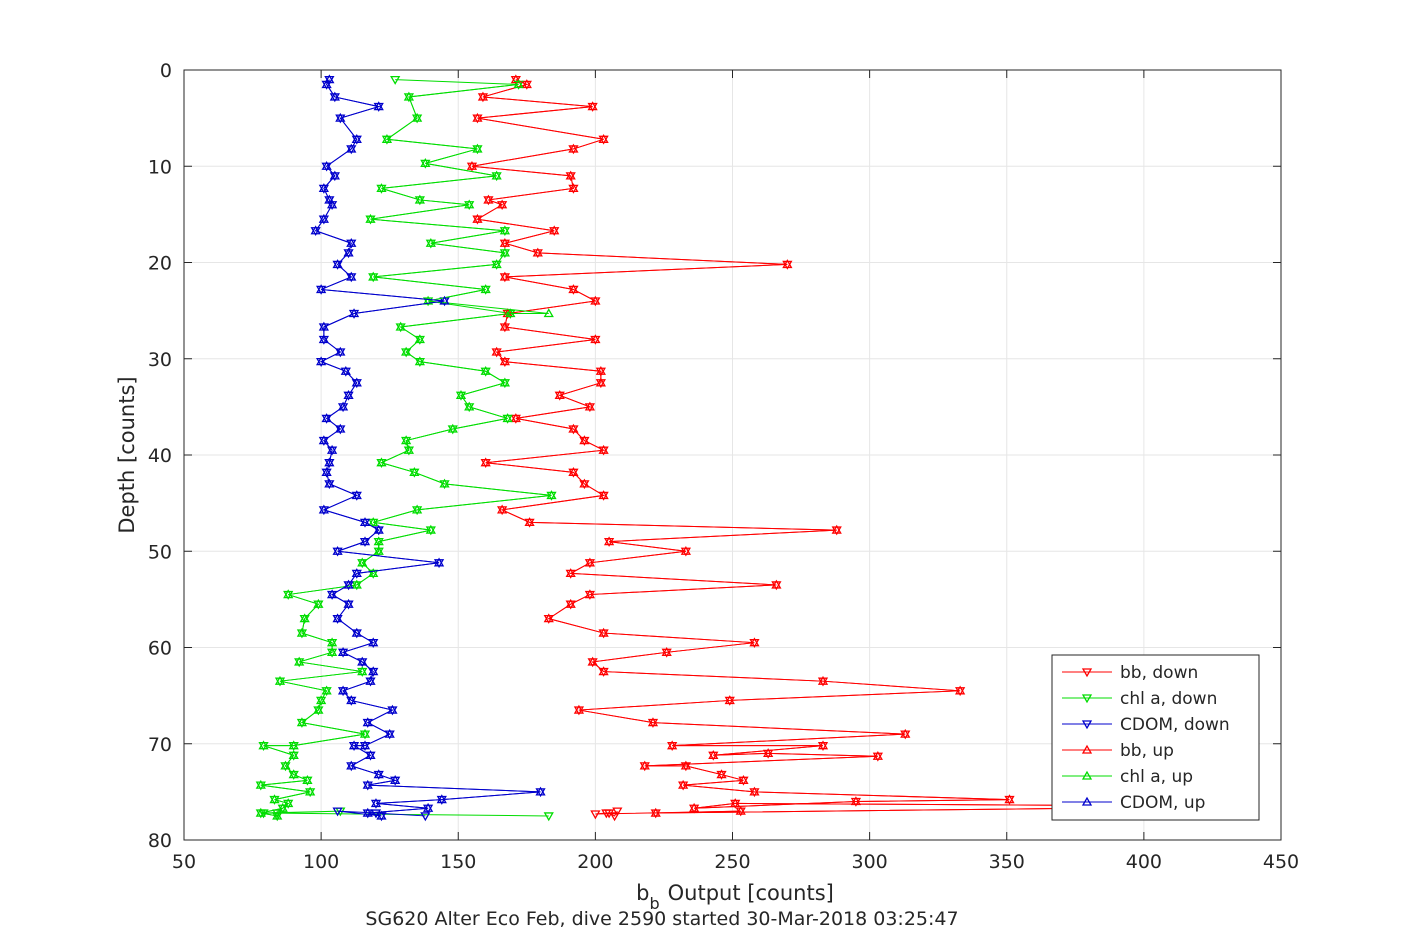 Image resolution: width=1417 pixels, height=945 pixels. Describe the element at coordinates (1175, 725) in the screenshot. I see `legend-entry-label: CDOM, down` at that location.